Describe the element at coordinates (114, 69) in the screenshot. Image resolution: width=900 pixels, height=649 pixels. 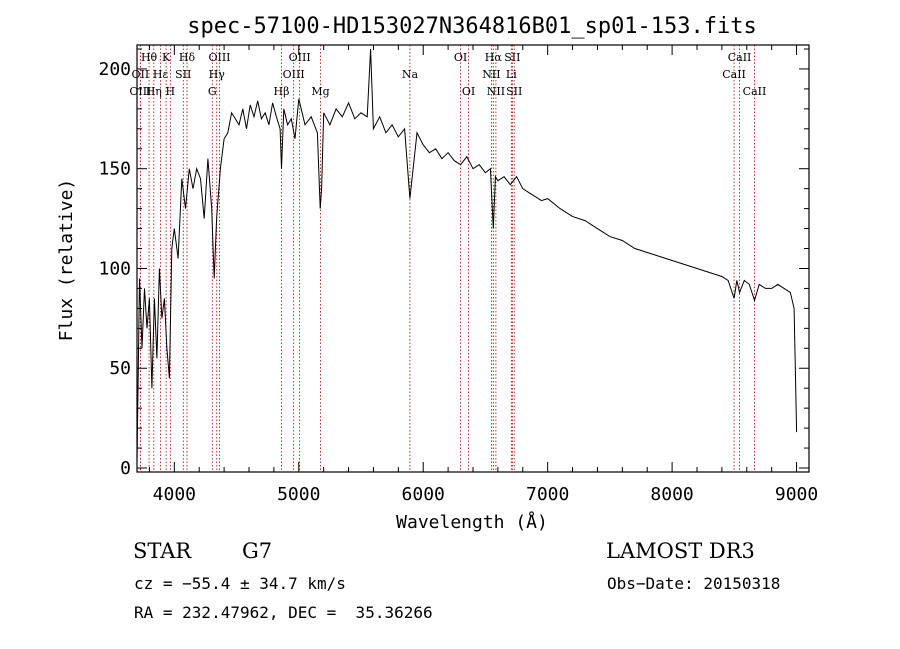
I see `y-tick-label: 200` at that location.